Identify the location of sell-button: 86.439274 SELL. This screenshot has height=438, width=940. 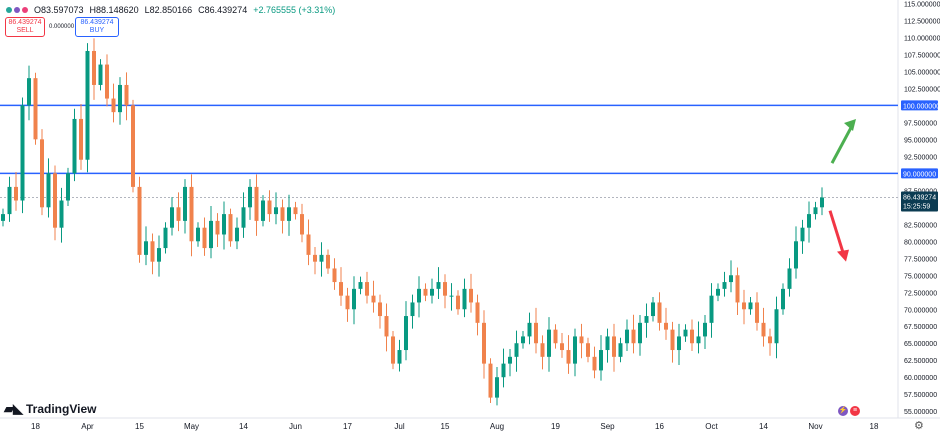
(25, 27).